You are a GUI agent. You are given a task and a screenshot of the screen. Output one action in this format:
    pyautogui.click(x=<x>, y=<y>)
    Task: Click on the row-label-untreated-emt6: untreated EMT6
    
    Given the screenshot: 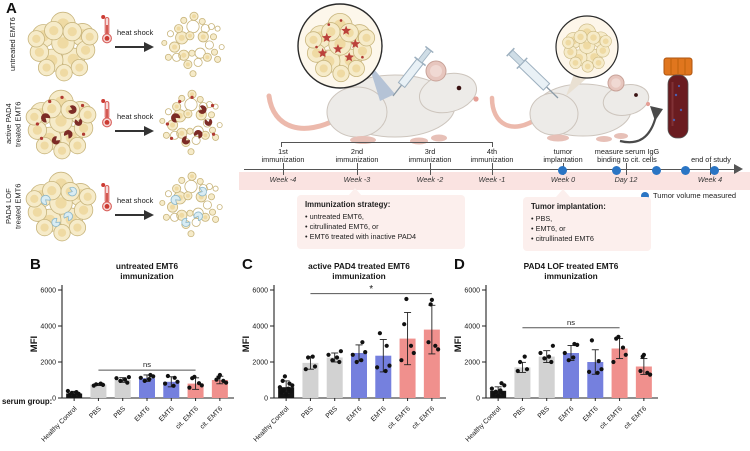 What is the action you would take?
    pyautogui.click(x=12, y=44)
    